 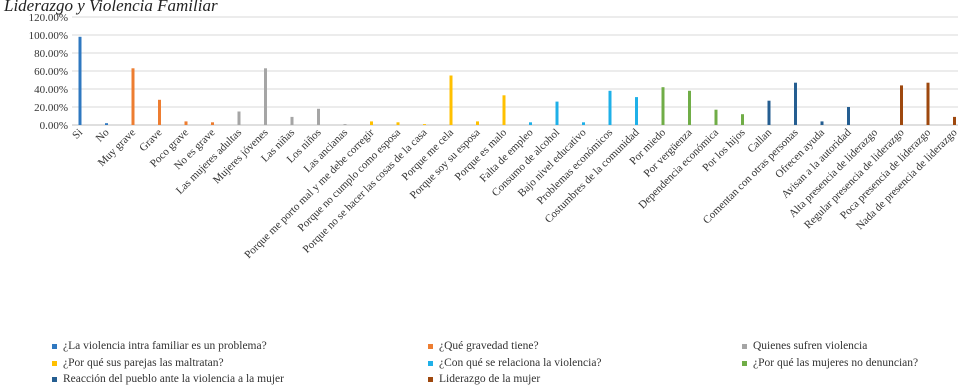 What do you see at coordinates (54, 126) in the screenshot?
I see `y-tick-label: 0.00%` at bounding box center [54, 126].